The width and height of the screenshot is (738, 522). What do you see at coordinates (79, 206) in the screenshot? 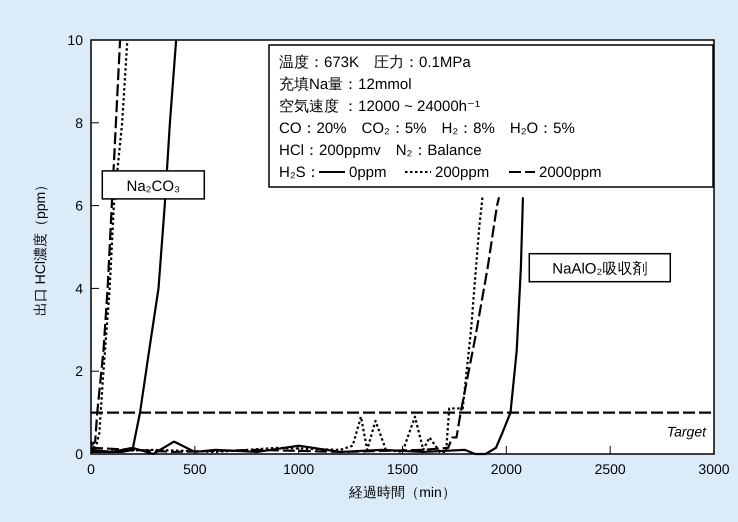
I see `y-tick-label: 6` at bounding box center [79, 206].